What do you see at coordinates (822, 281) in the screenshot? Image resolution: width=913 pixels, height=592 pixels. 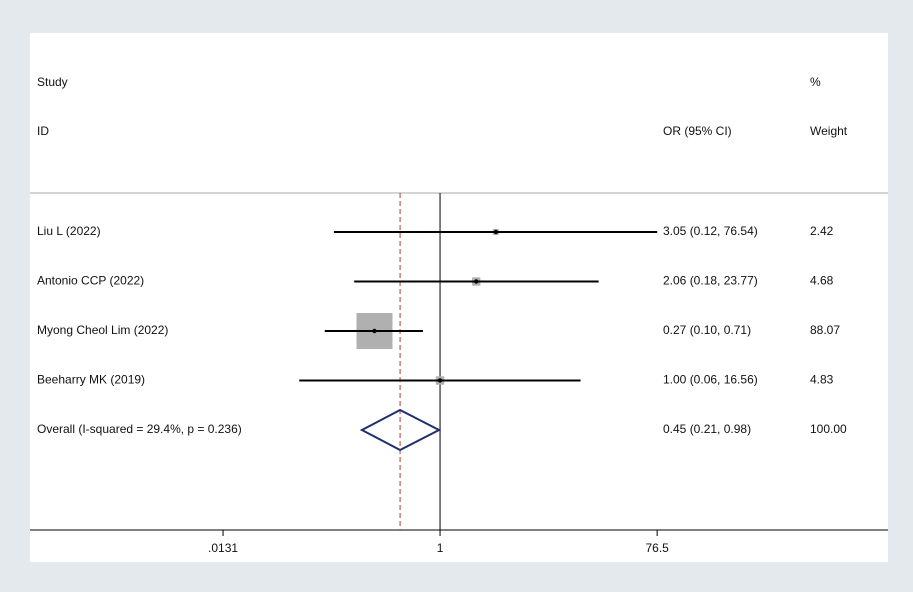 I see `weight-label: 4.68` at bounding box center [822, 281].